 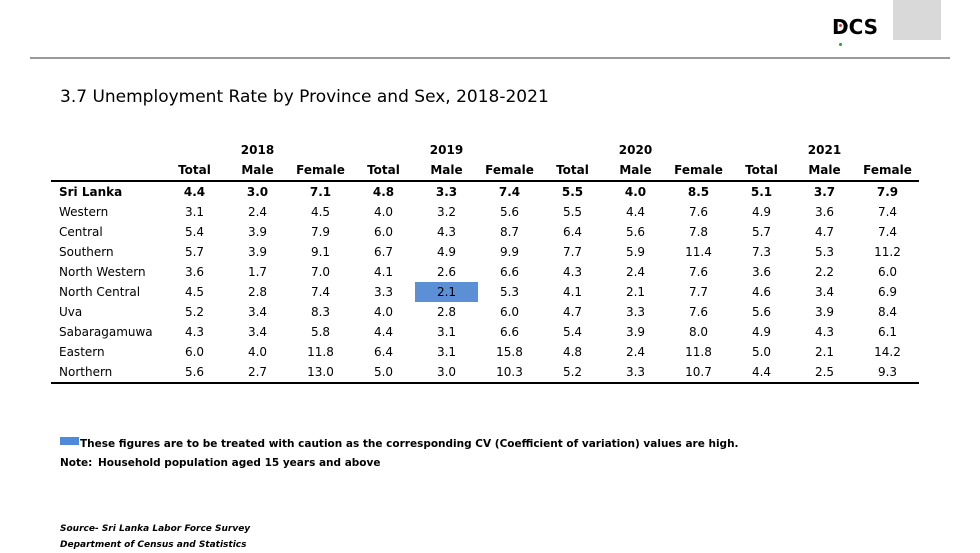 What do you see at coordinates (320, 232) in the screenshot?
I see `rate-cell: 7.9` at bounding box center [320, 232].